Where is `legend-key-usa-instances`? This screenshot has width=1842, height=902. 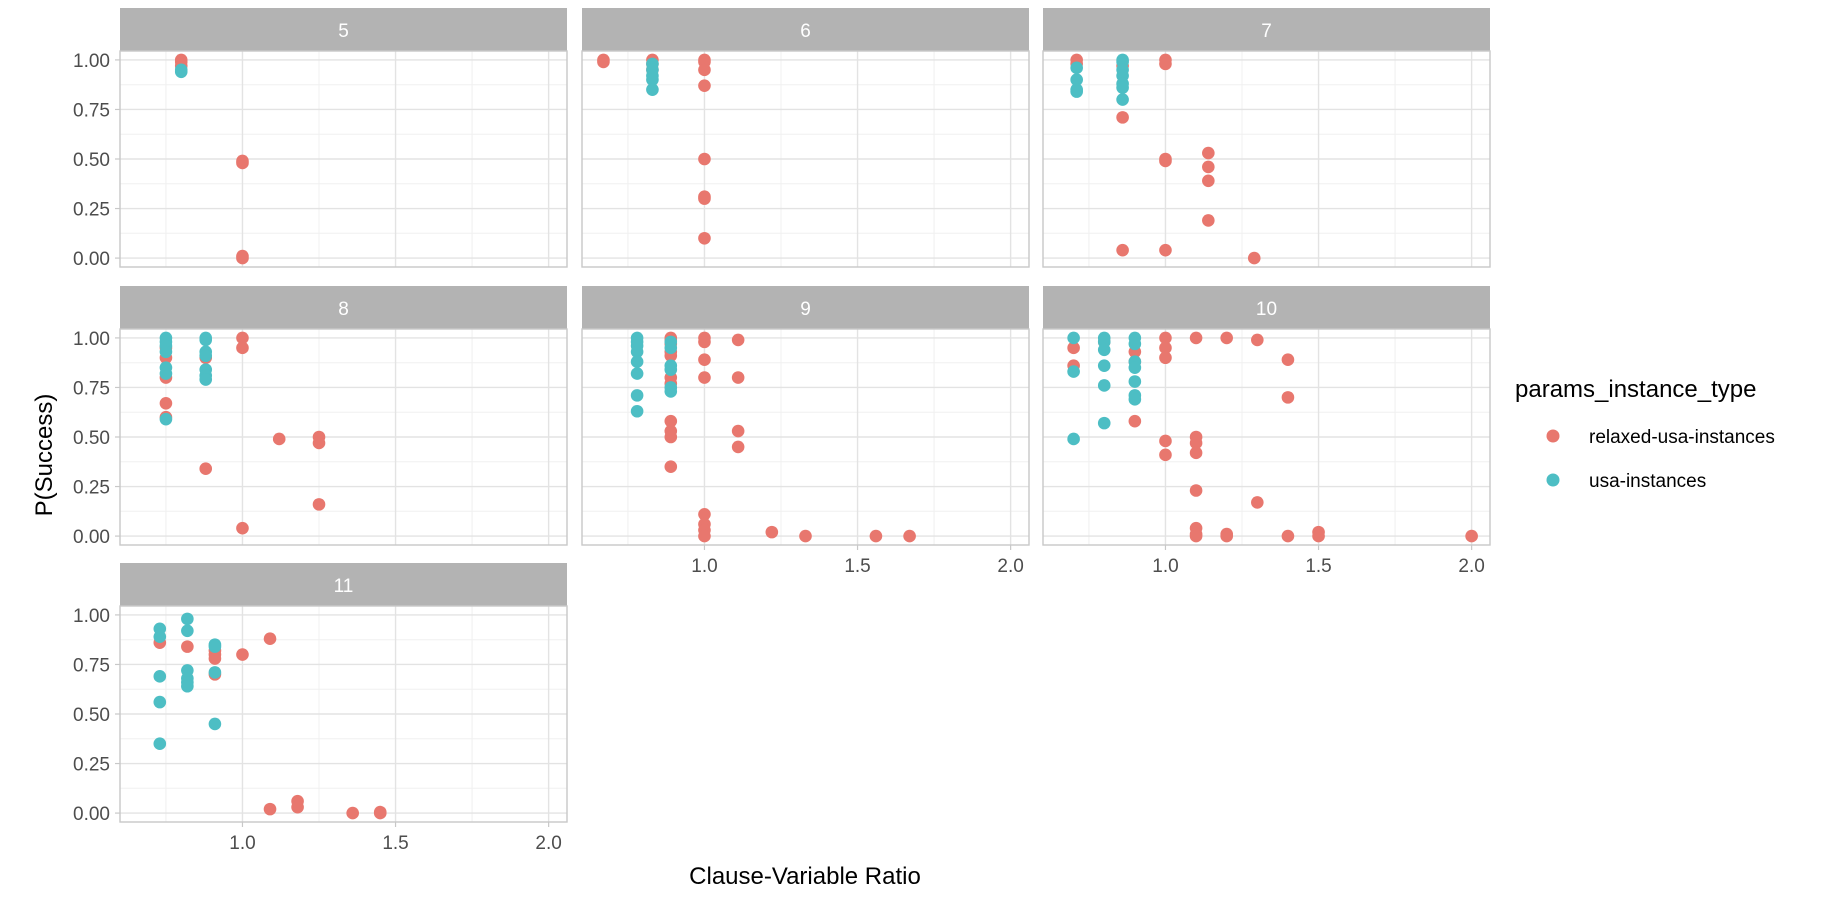 legend-key-usa-instances is located at coordinates (1553, 480).